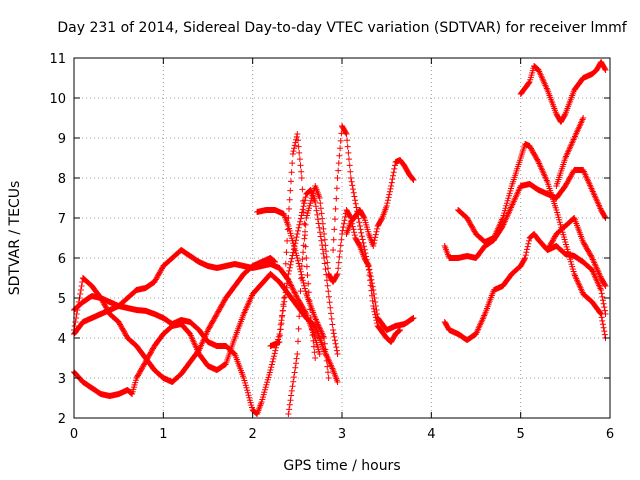  Describe the element at coordinates (341, 466) in the screenshot. I see `x-axis-label: GPS time / hours` at that location.